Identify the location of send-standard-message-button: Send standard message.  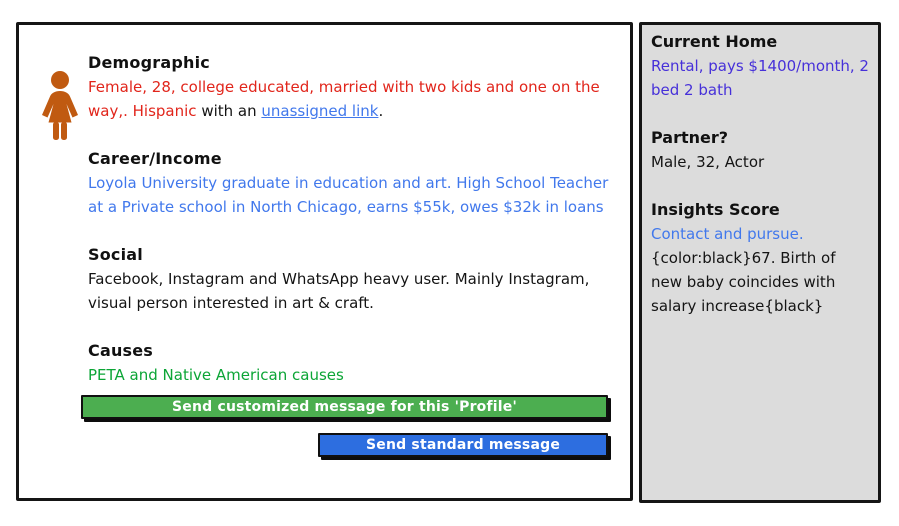
(463, 445).